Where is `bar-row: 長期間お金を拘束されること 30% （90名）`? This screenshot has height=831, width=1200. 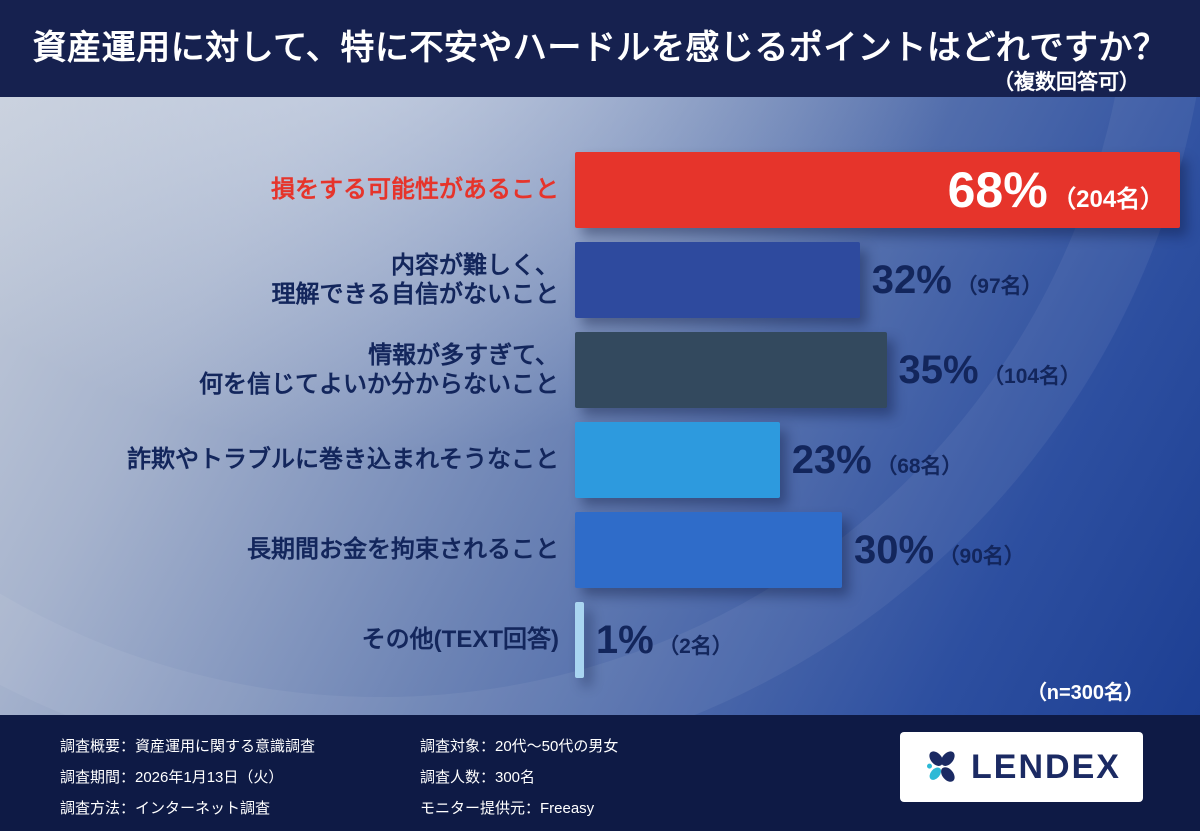 bar-row: 長期間お金を拘束されること 30% （90名） is located at coordinates (600, 550).